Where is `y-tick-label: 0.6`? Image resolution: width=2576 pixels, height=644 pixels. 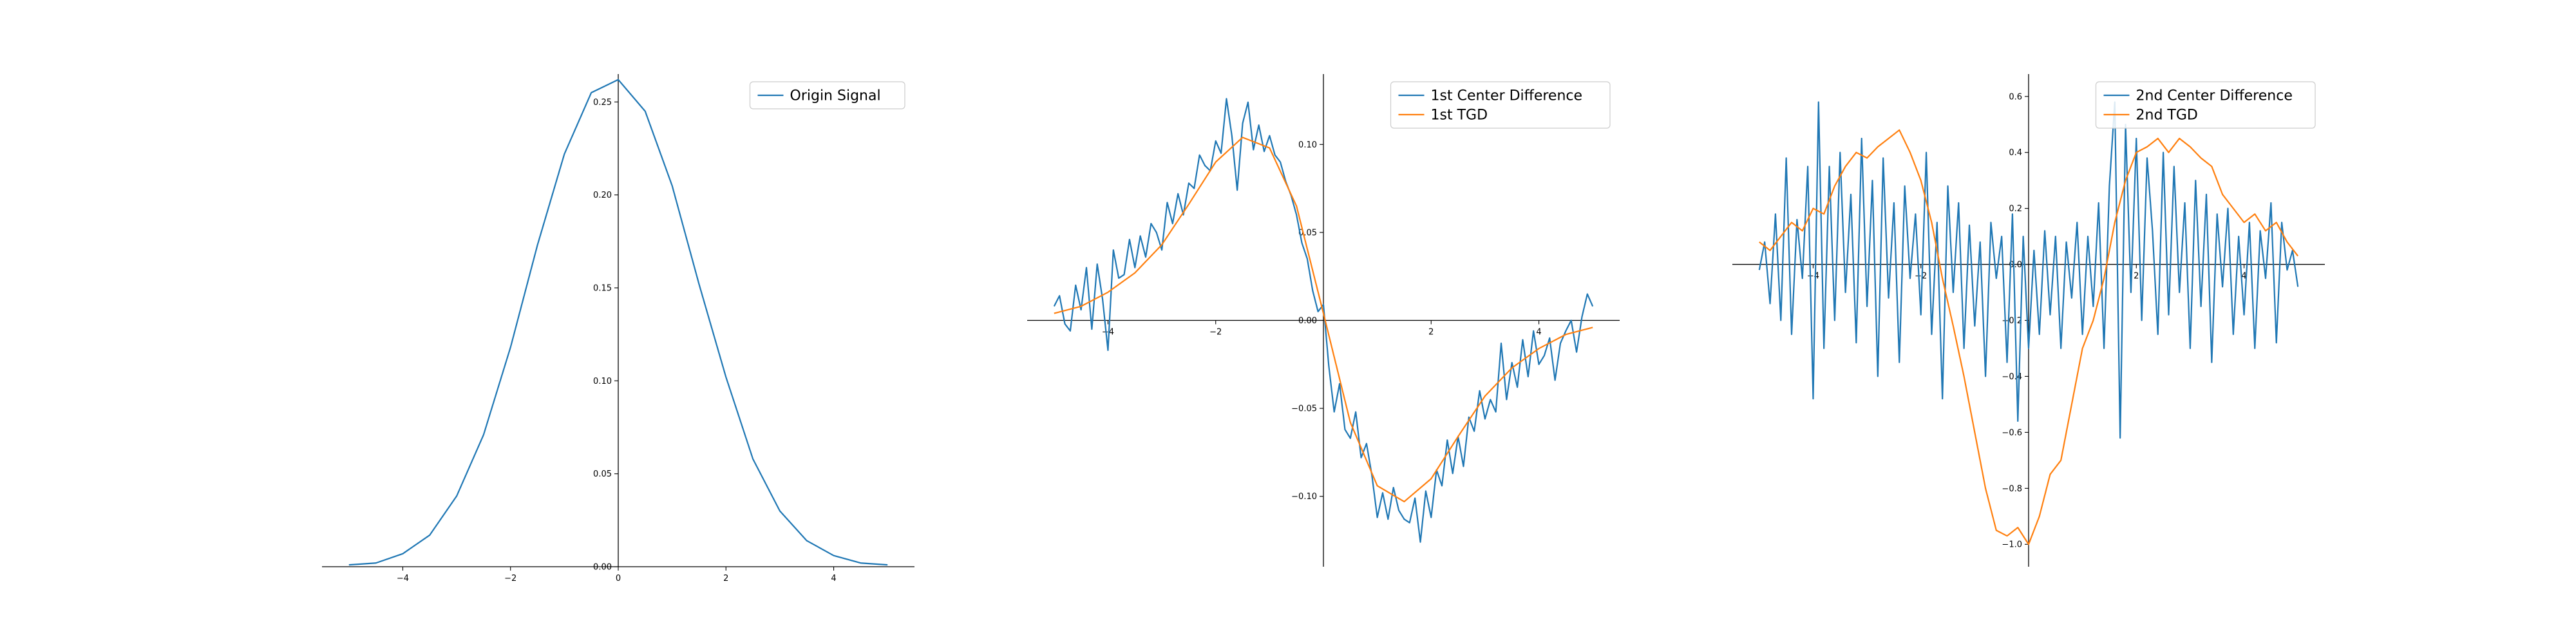
y-tick-label: 0.6 is located at coordinates (2016, 97).